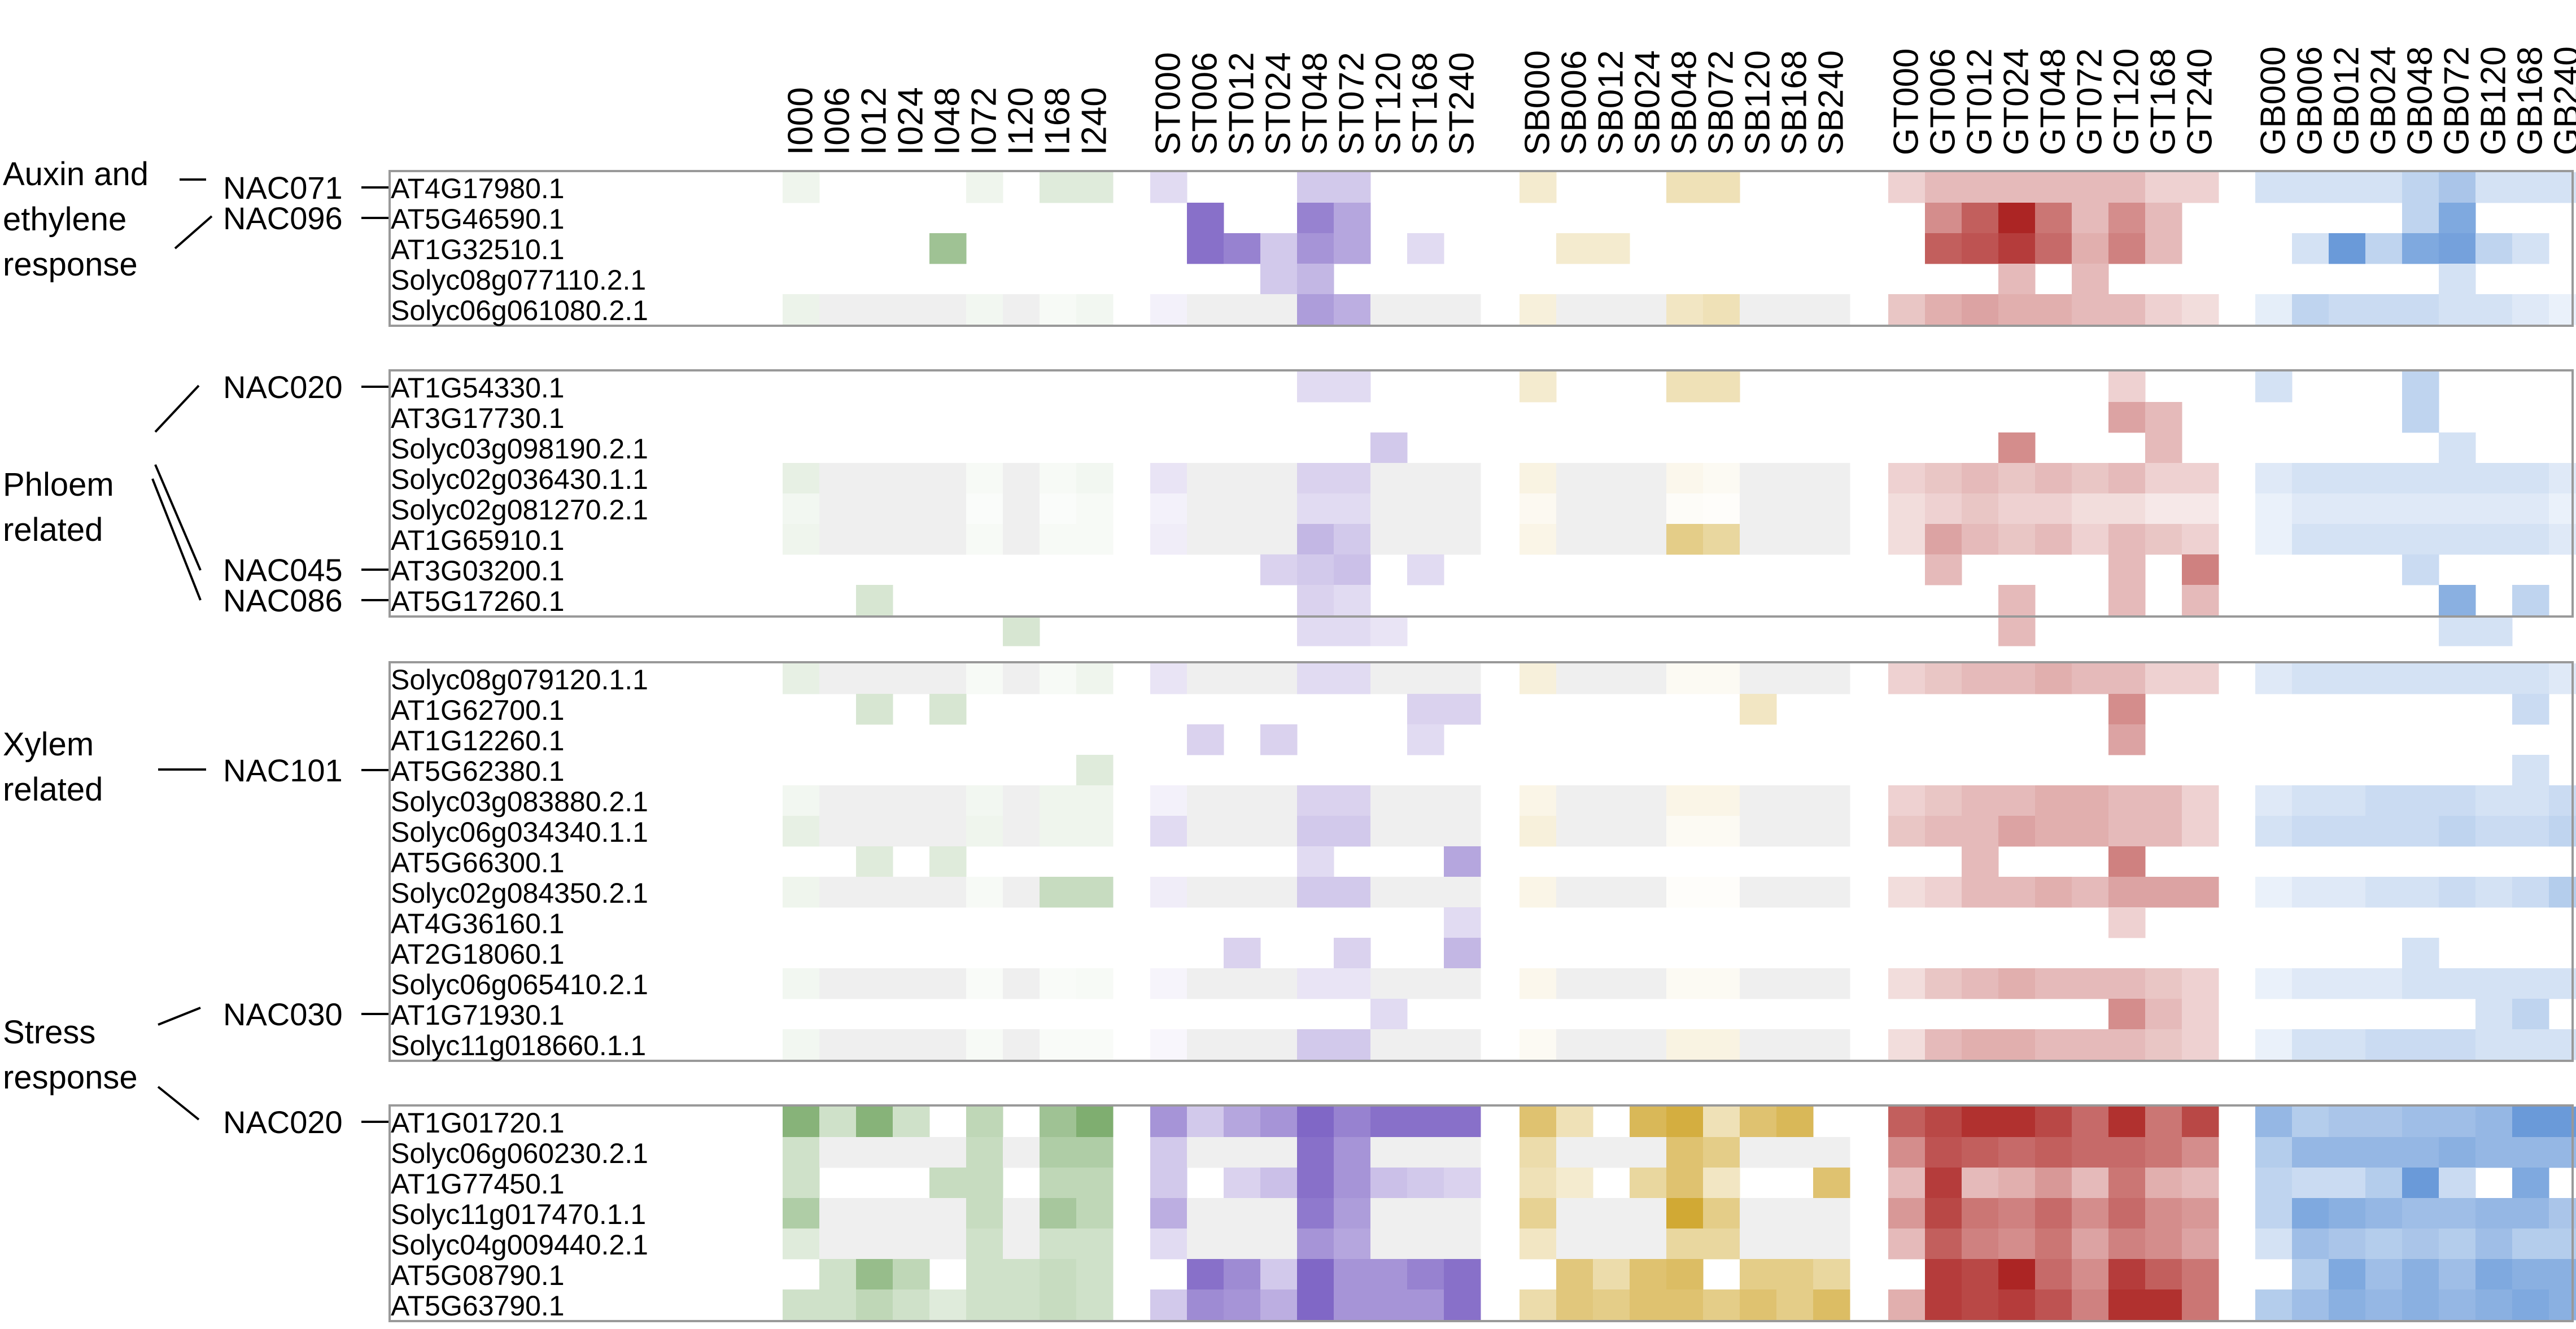 Image resolution: width=2576 pixels, height=1329 pixels. Describe the element at coordinates (1758, 102) in the screenshot. I see `column-header: SB120` at that location.